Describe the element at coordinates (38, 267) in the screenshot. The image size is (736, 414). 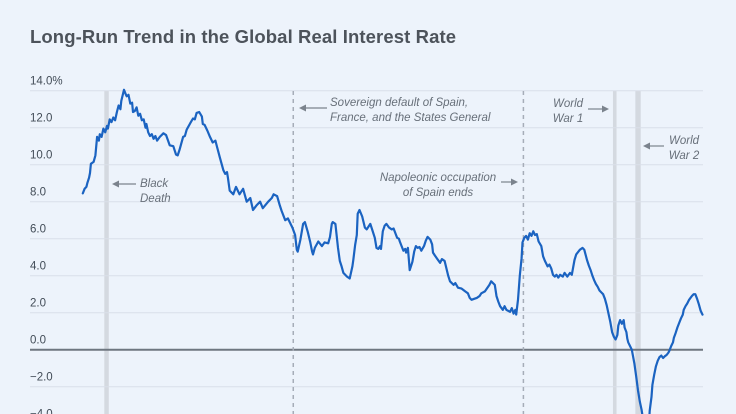
I see `y-tick-label: 4.0` at that location.